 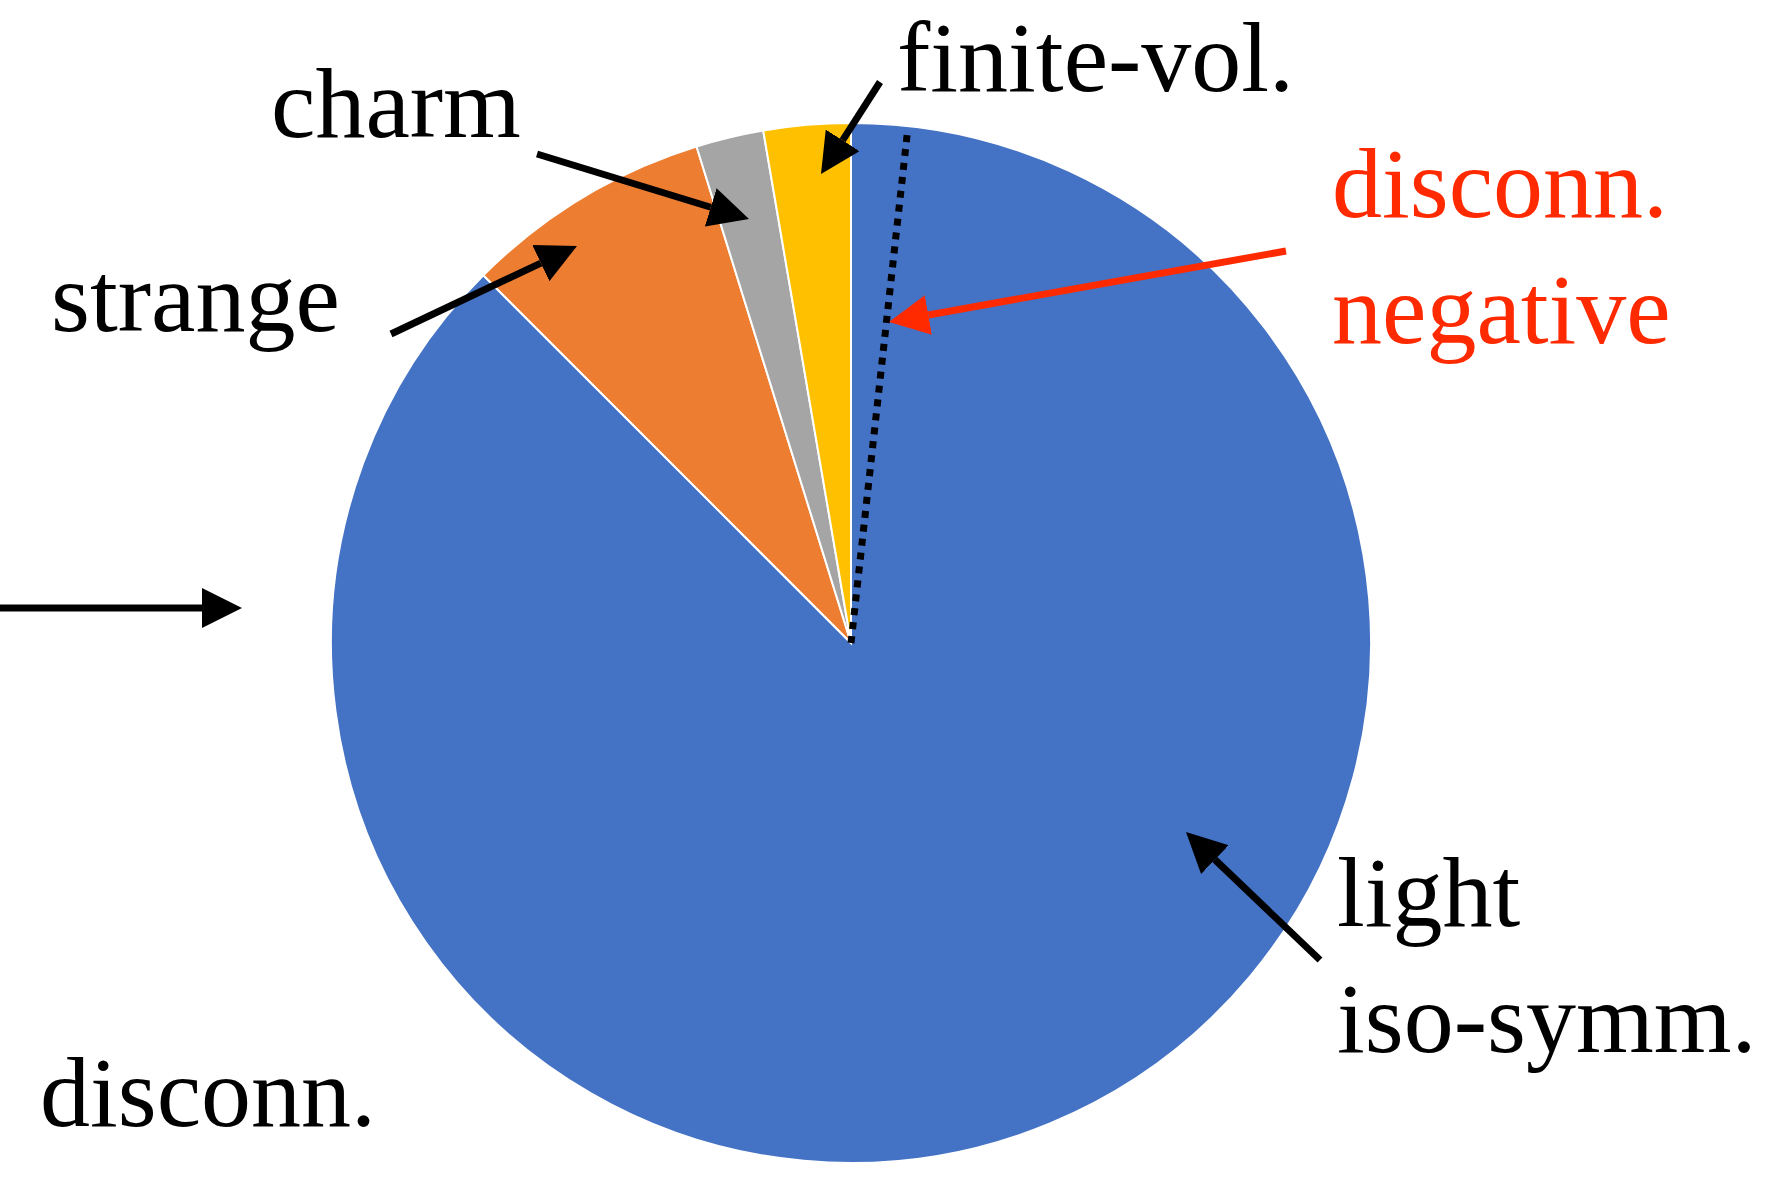 What do you see at coordinates (1096, 57) in the screenshot?
I see `slice-label: finite-vol.` at bounding box center [1096, 57].